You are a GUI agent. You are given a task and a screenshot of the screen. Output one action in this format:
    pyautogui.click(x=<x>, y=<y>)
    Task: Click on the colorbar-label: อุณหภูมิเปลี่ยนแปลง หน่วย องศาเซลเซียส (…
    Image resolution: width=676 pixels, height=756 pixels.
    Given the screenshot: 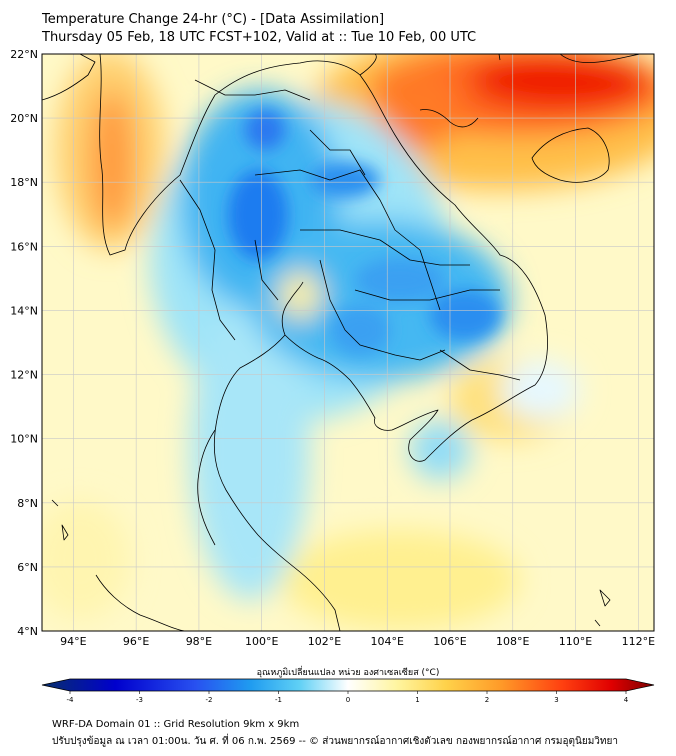 What is the action you would take?
    pyautogui.click(x=348, y=671)
    